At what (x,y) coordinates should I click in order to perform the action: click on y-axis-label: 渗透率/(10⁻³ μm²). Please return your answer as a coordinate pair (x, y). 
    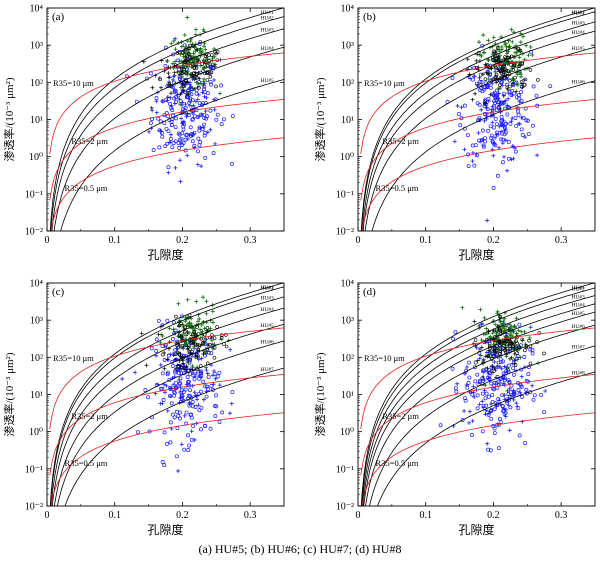
    Looking at the image, I should click on (9, 394).